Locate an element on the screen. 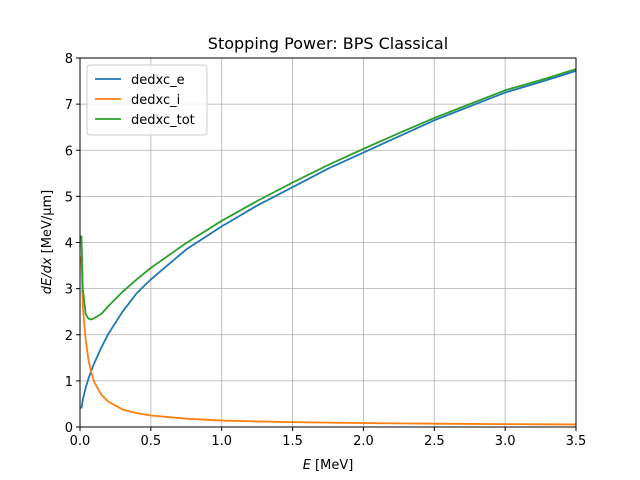  legend-label-dedxc_e: dedxc_e is located at coordinates (158, 80).